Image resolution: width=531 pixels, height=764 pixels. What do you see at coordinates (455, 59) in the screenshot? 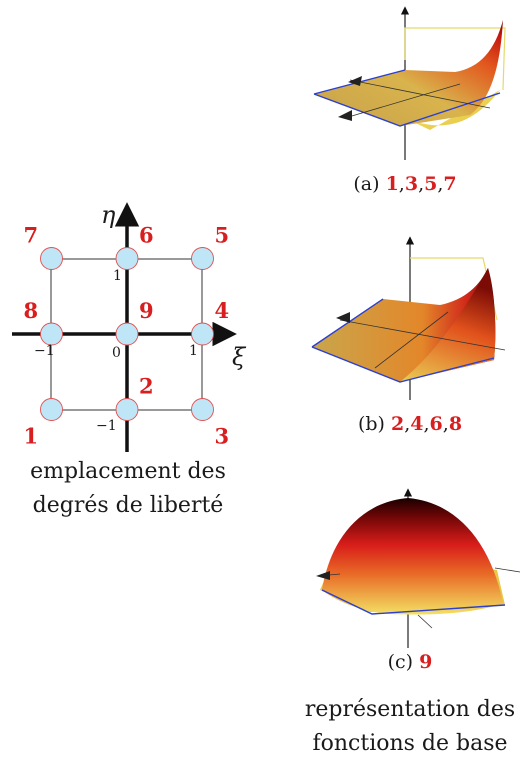
I see `plot-a-bounding-box` at bounding box center [455, 59].